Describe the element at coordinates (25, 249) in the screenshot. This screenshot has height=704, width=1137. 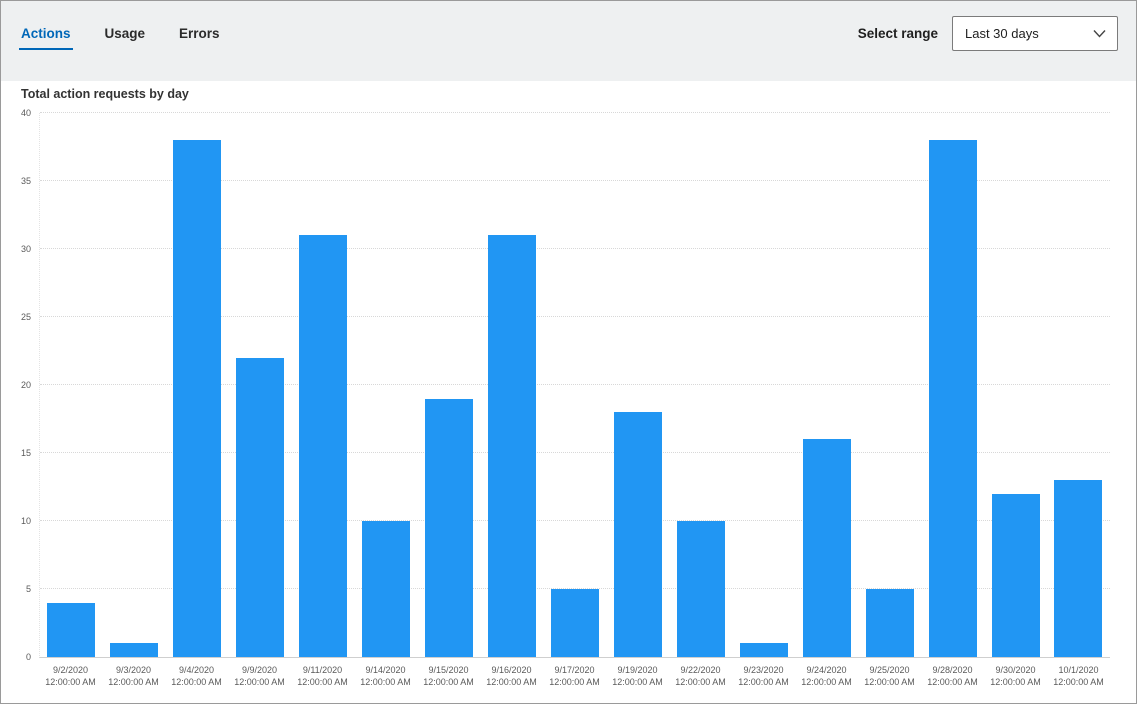
I see `y-axis-tick-label: 30` at that location.